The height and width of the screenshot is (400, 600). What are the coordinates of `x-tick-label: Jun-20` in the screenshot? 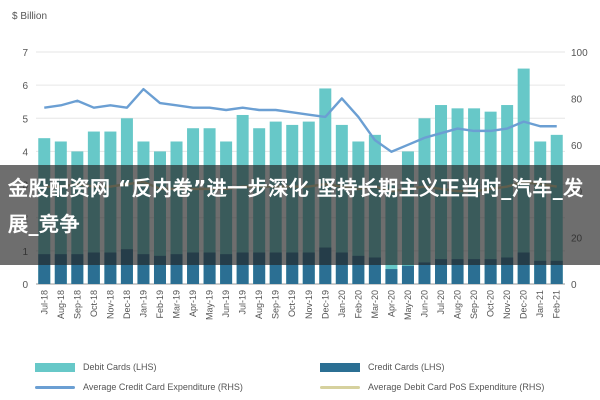 It's located at (424, 304).